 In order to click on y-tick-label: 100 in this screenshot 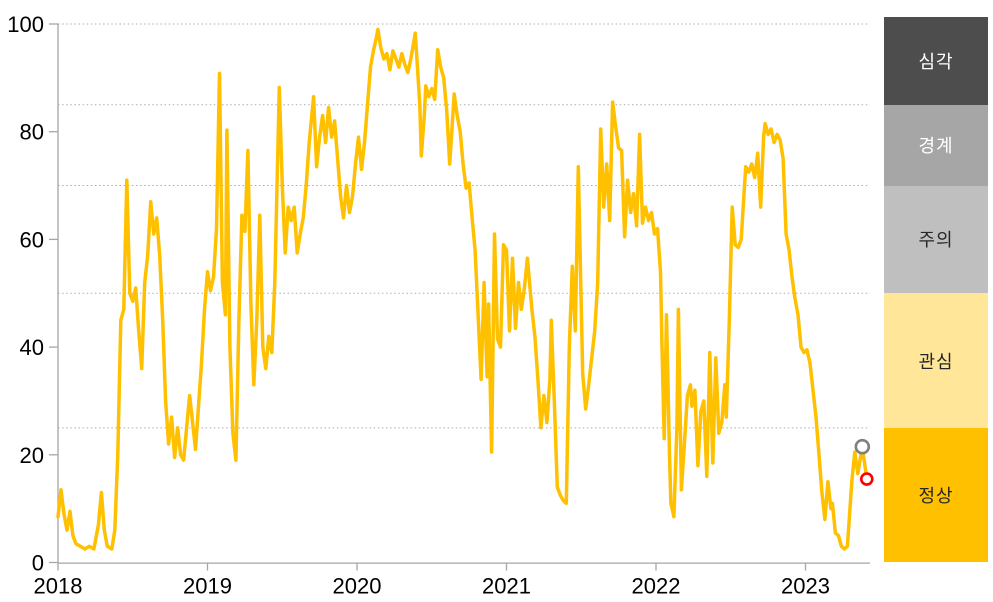, I will do `click(25, 24)`.